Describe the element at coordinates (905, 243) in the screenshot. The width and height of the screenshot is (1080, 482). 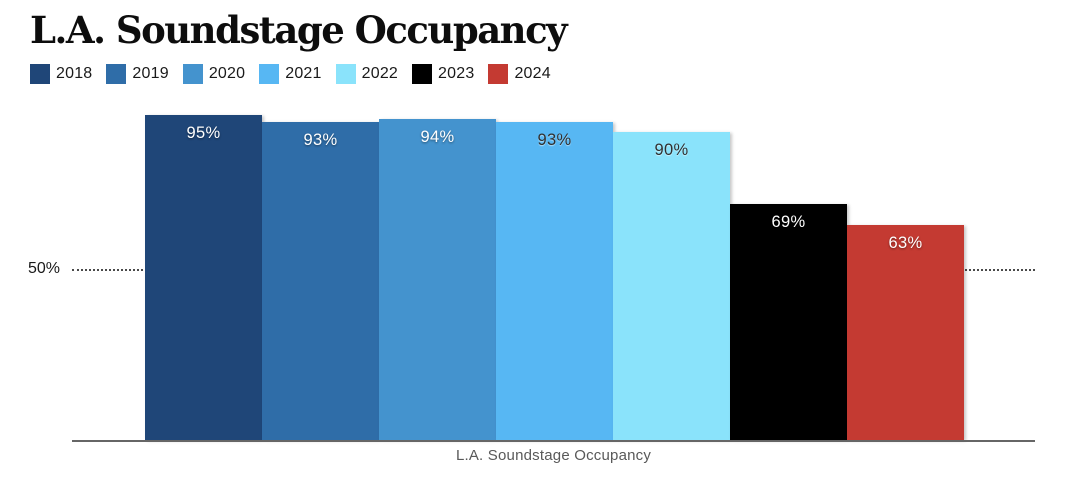
I see `bar-value-label: 63%` at that location.